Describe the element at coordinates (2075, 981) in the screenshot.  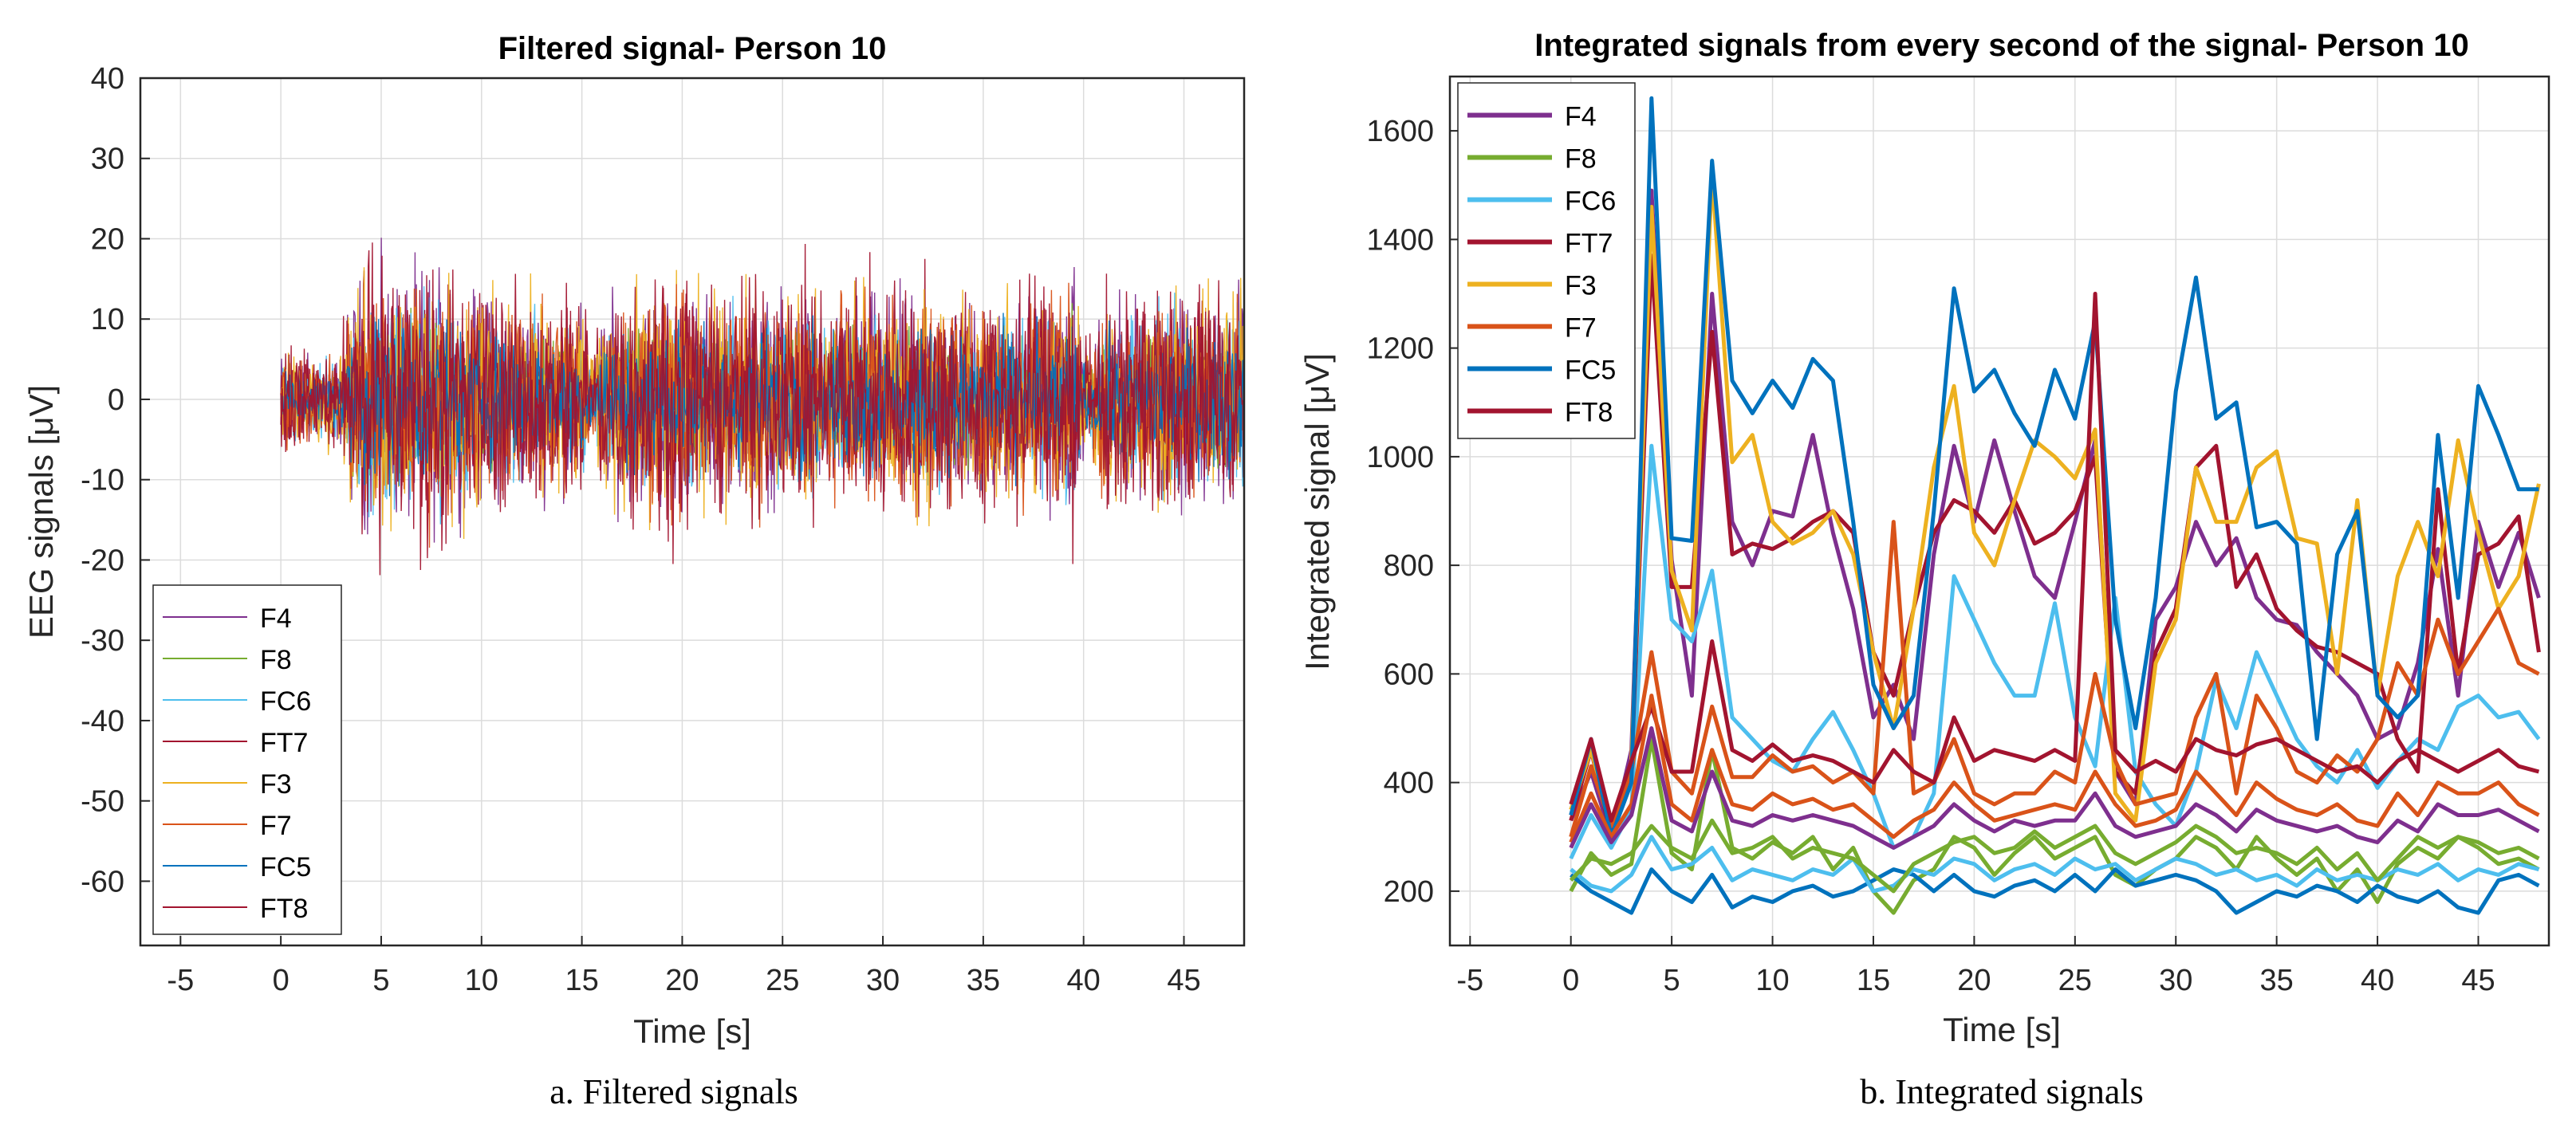
I see `b-xtick-label: 25` at that location.